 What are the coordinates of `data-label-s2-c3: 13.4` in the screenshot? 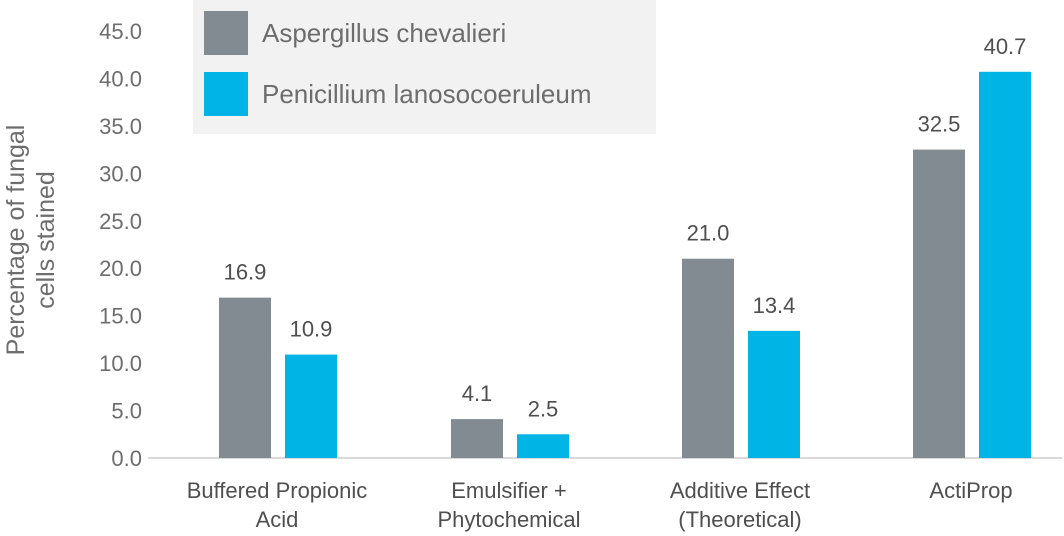 It's located at (774, 305).